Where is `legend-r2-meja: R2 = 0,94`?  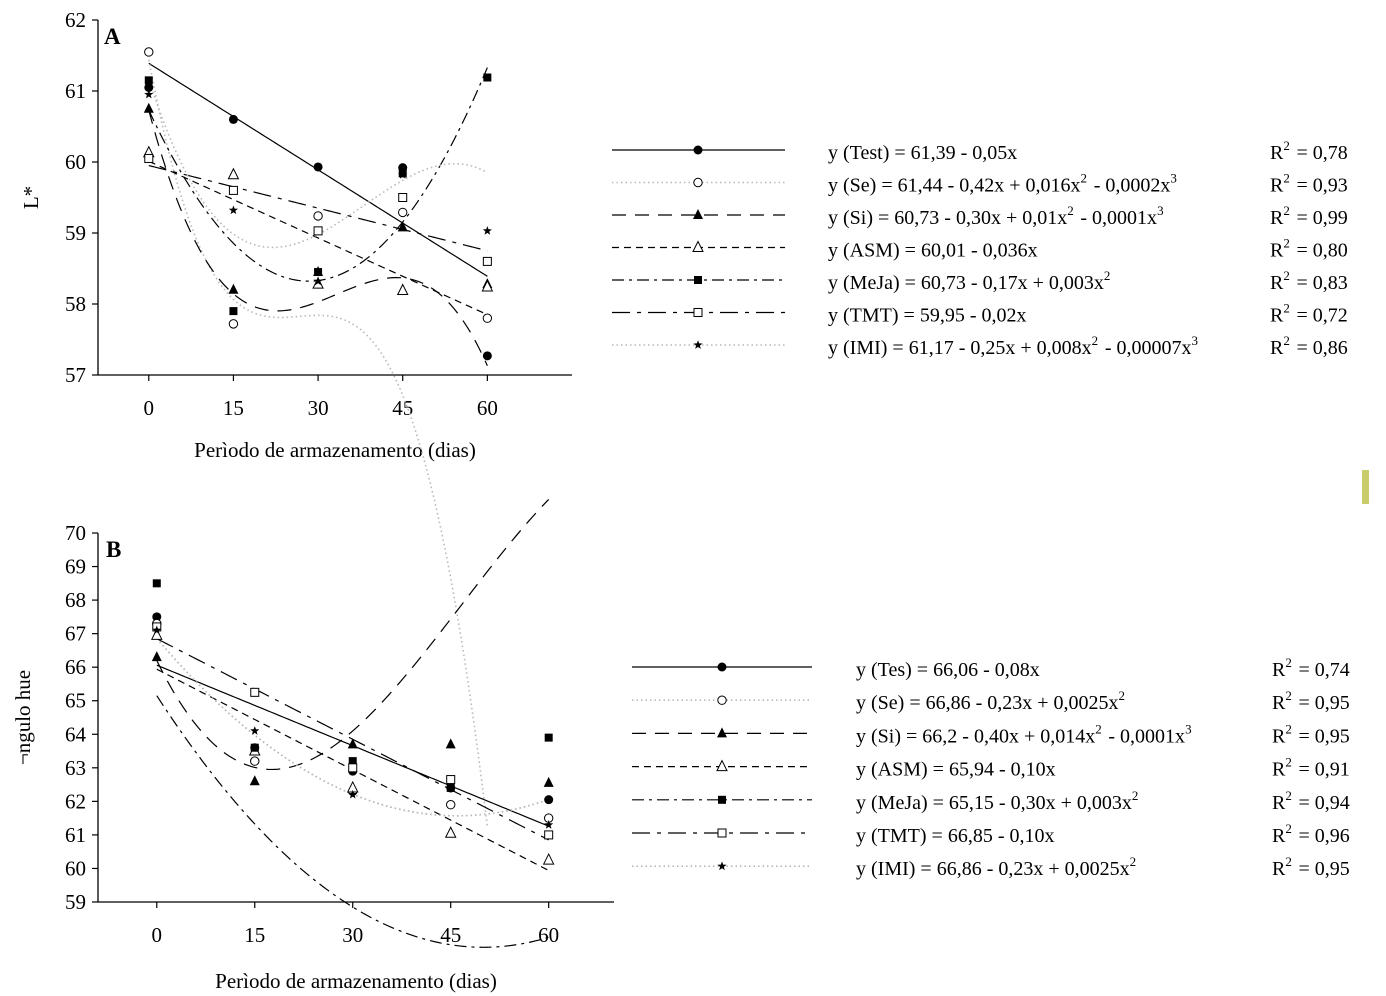
legend-r2-meja: R2 = 0,94 is located at coordinates (1311, 801).